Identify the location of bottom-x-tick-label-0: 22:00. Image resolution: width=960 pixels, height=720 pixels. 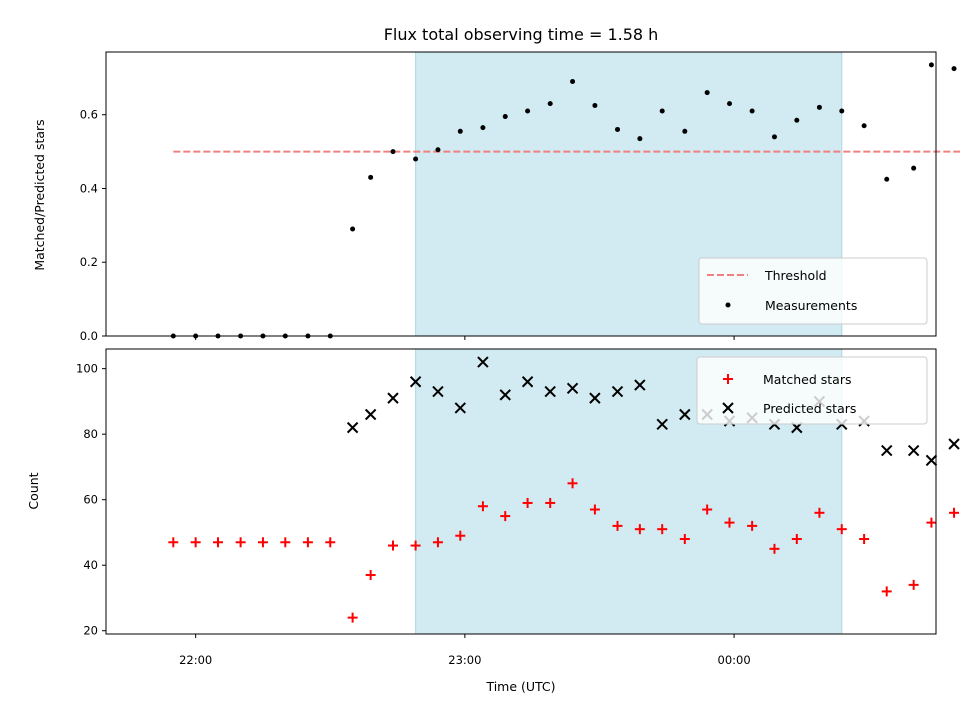
(195, 660).